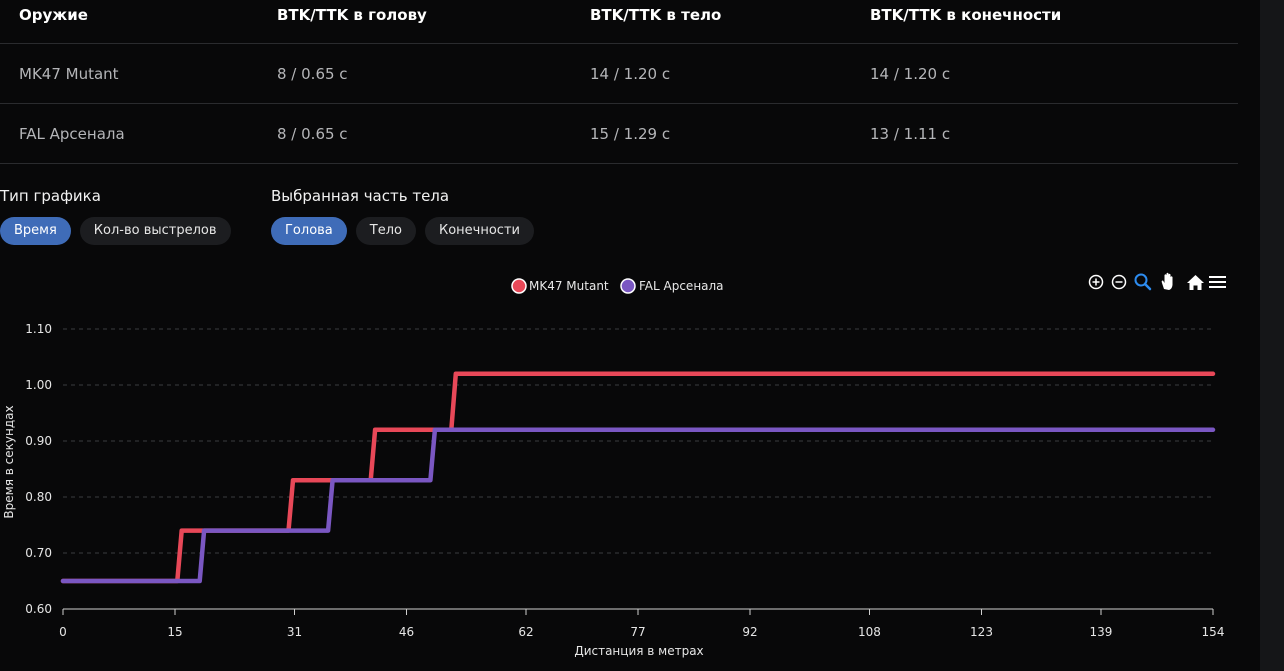 Image resolution: width=1284 pixels, height=671 pixels. What do you see at coordinates (966, 15) in the screenshot?
I see `header-limbs: BTK/TTK в конечности` at bounding box center [966, 15].